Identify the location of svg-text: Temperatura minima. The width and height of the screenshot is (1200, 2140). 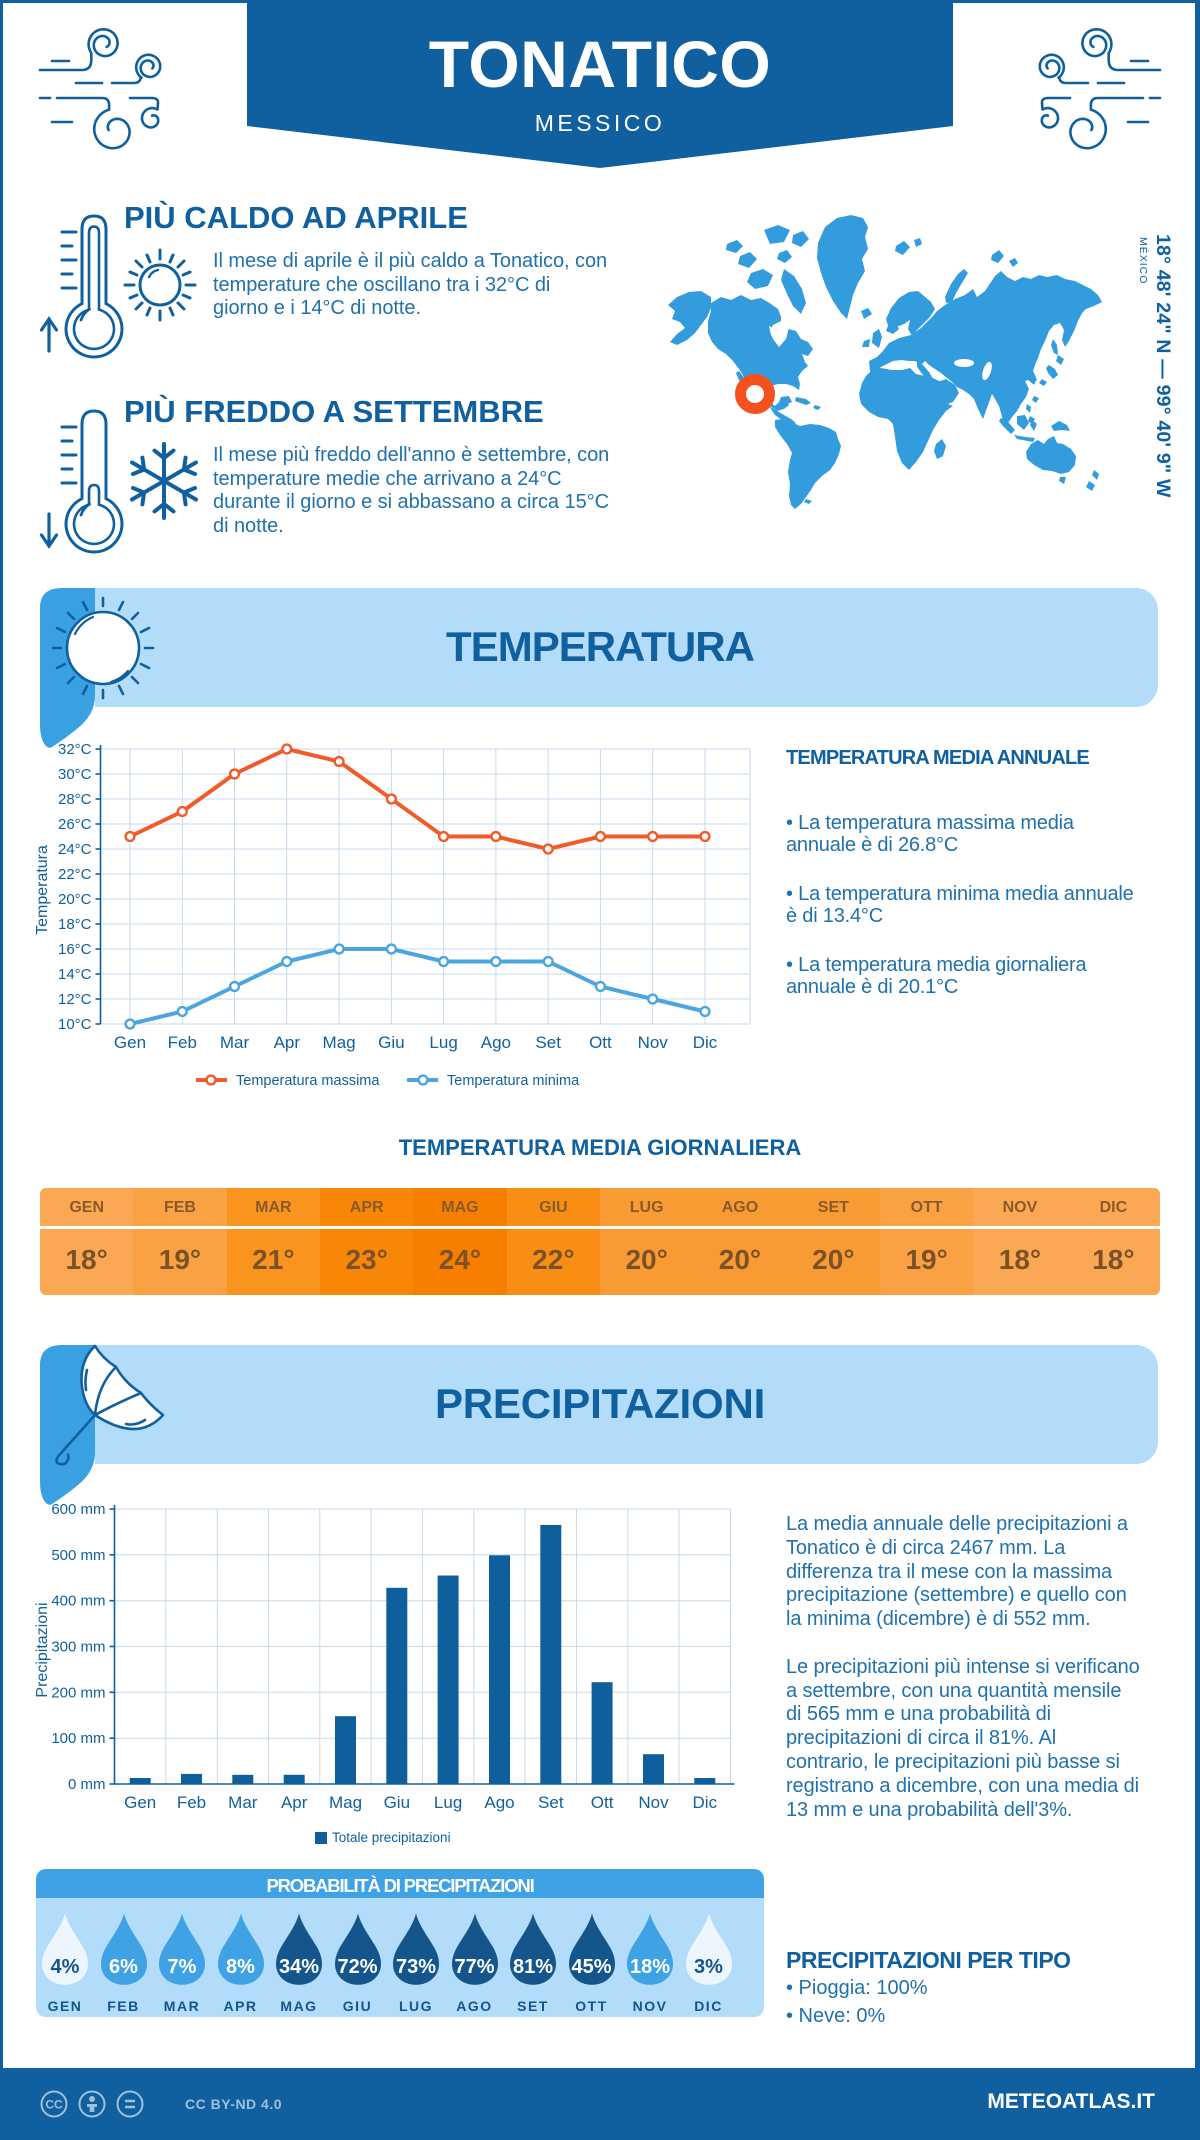
(513, 1081).